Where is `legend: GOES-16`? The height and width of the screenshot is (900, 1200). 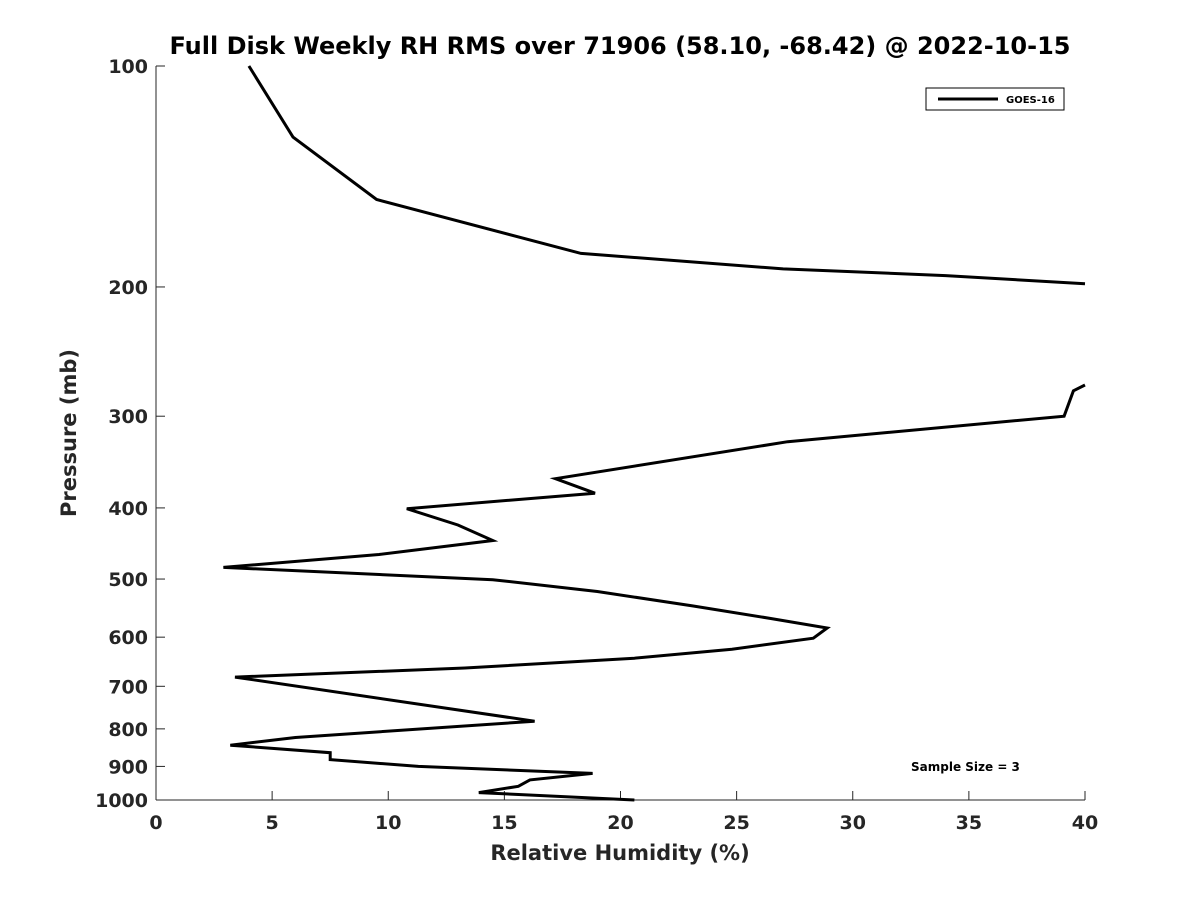
legend: GOES-16 is located at coordinates (995, 99).